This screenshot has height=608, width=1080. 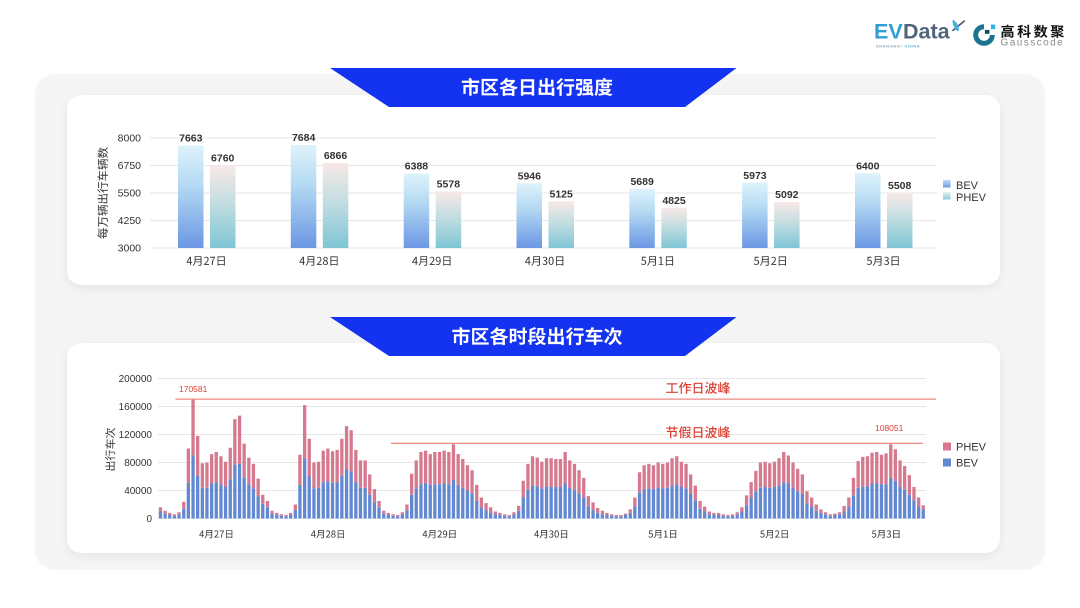 What do you see at coordinates (136, 379) in the screenshot?
I see `svg-text: 200000` at bounding box center [136, 379].